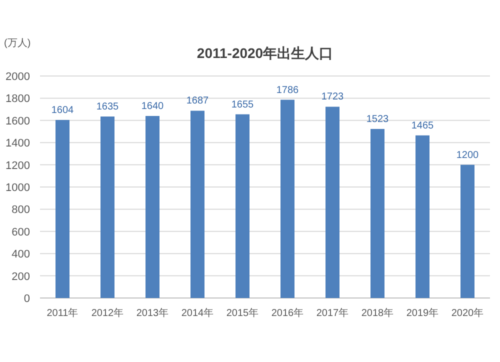 The width and height of the screenshot is (500, 362). What do you see at coordinates (242, 104) in the screenshot?
I see `data-label: 1655` at bounding box center [242, 104].